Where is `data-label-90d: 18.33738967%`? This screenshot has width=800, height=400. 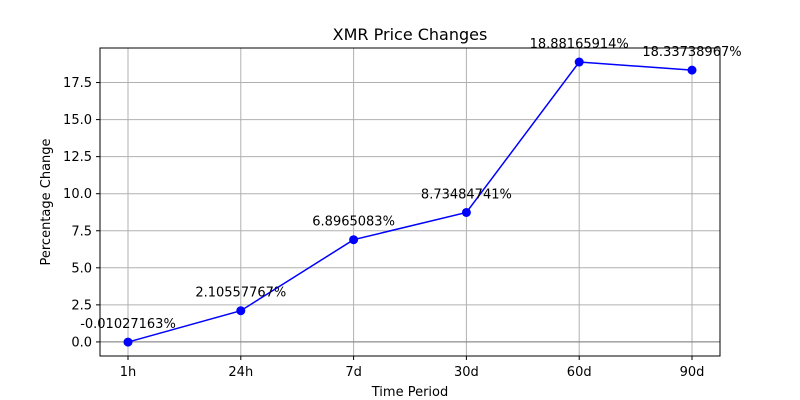 data-label-90d: 18.33738967% is located at coordinates (691, 52).